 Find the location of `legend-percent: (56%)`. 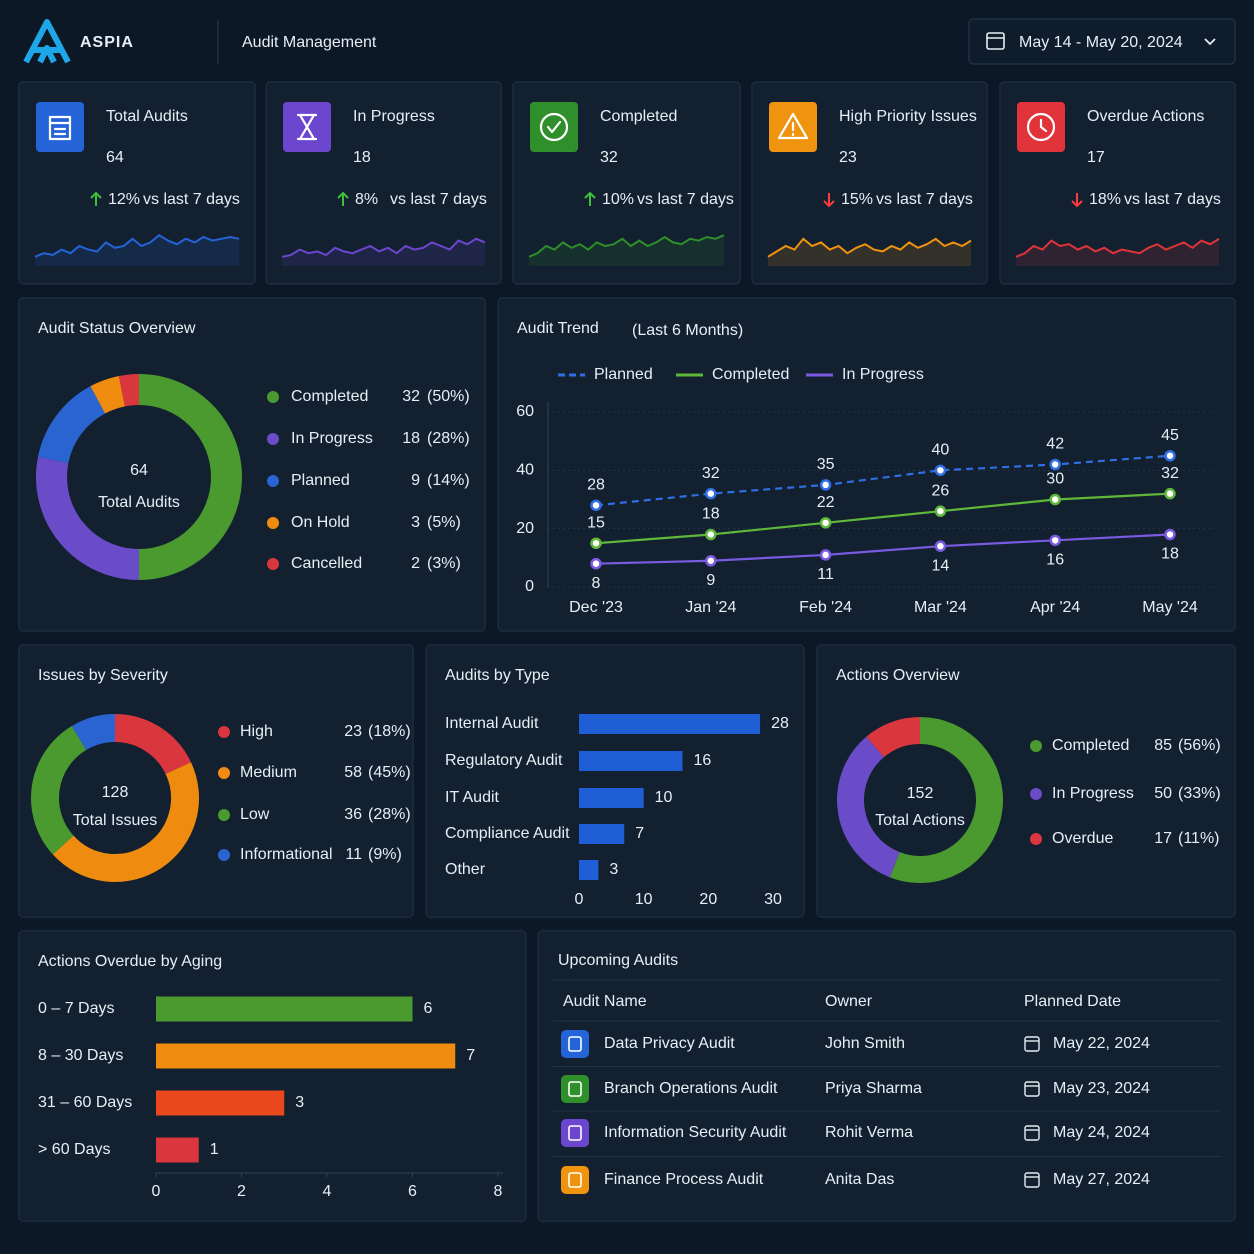

legend-percent: (56%) is located at coordinates (1199, 745).